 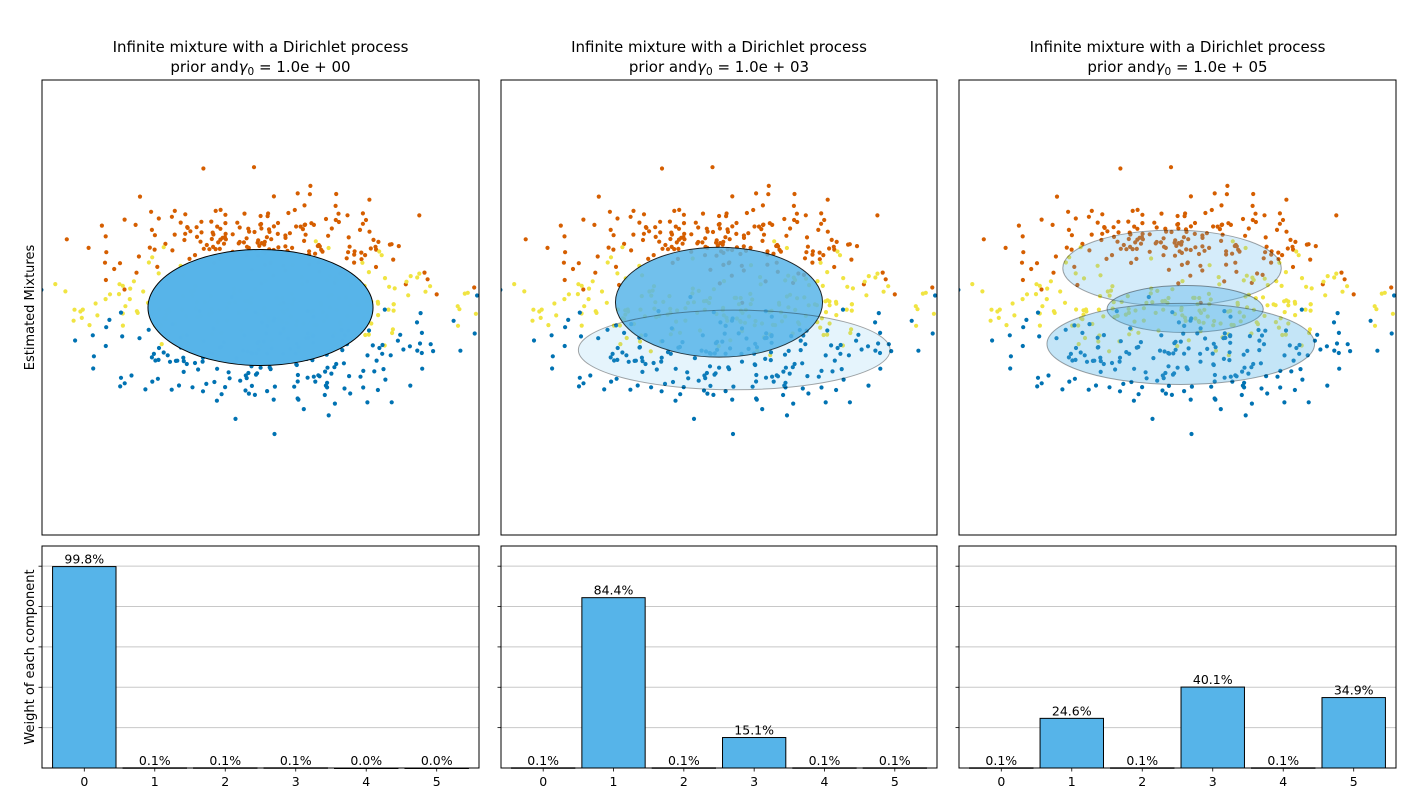 What do you see at coordinates (437, 781) in the screenshot?
I see `x-tick-label: 5` at bounding box center [437, 781].